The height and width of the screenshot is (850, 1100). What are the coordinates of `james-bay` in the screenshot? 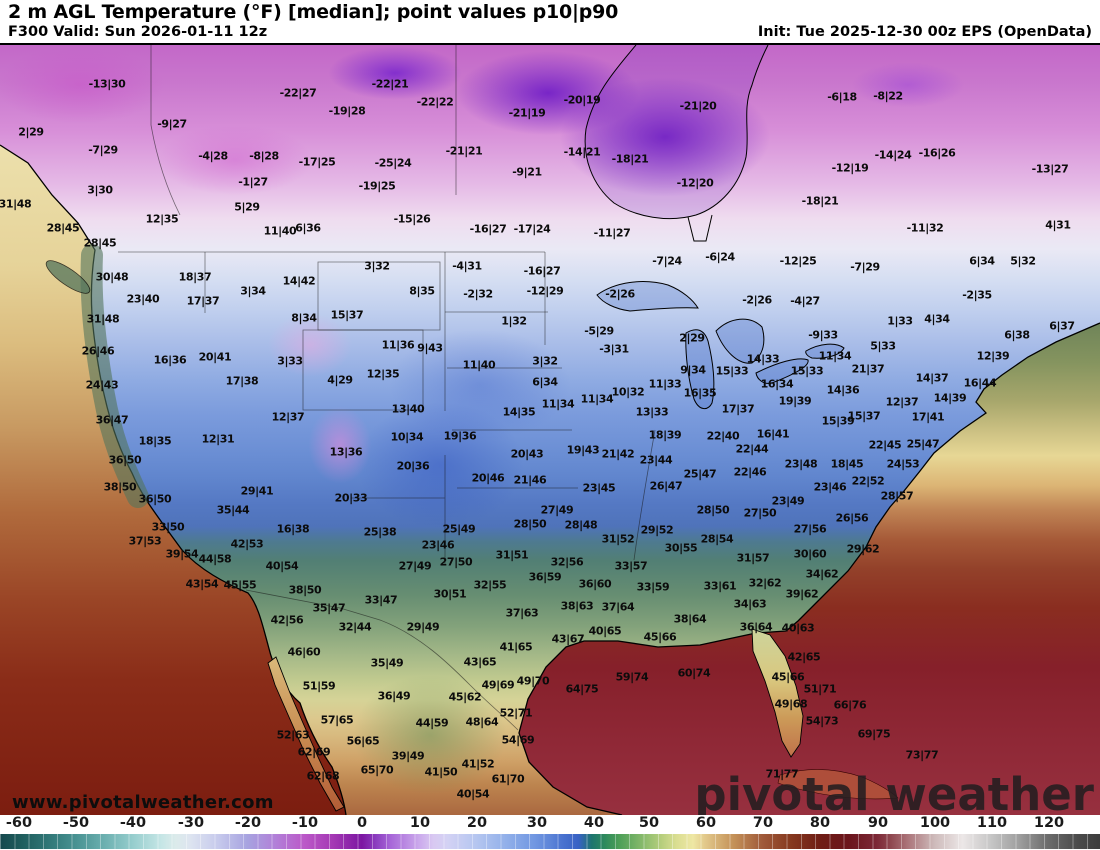 It's located at (700, 228).